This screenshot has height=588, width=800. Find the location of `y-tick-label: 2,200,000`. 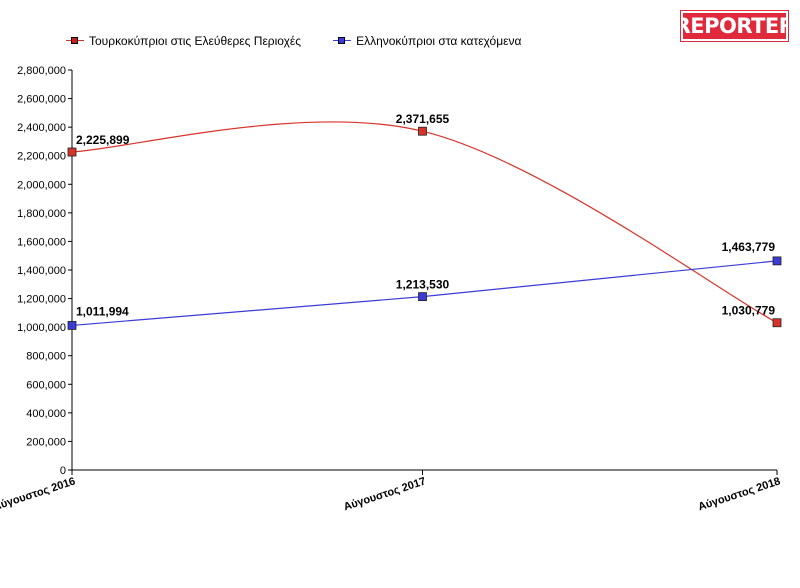

y-tick-label: 2,200,000 is located at coordinates (41, 157).